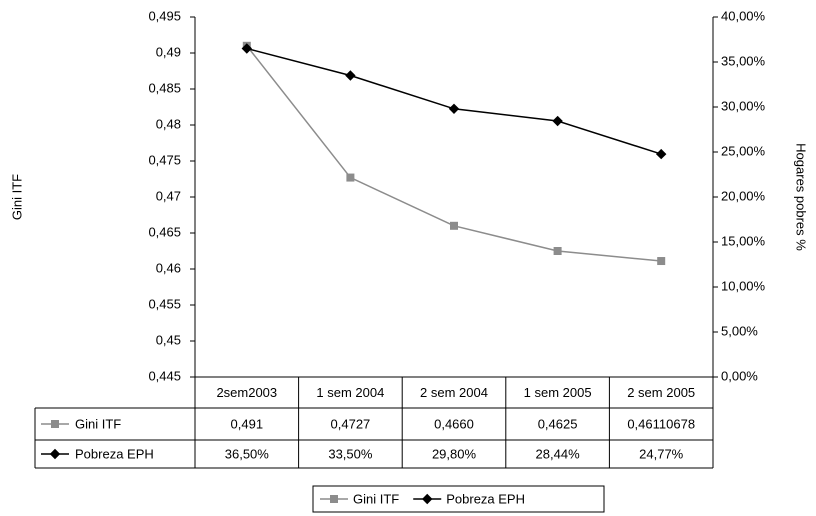 Image resolution: width=816 pixels, height=516 pixels. Describe the element at coordinates (743, 195) in the screenshot. I see `y2-tick-label: 20,00%` at that location.